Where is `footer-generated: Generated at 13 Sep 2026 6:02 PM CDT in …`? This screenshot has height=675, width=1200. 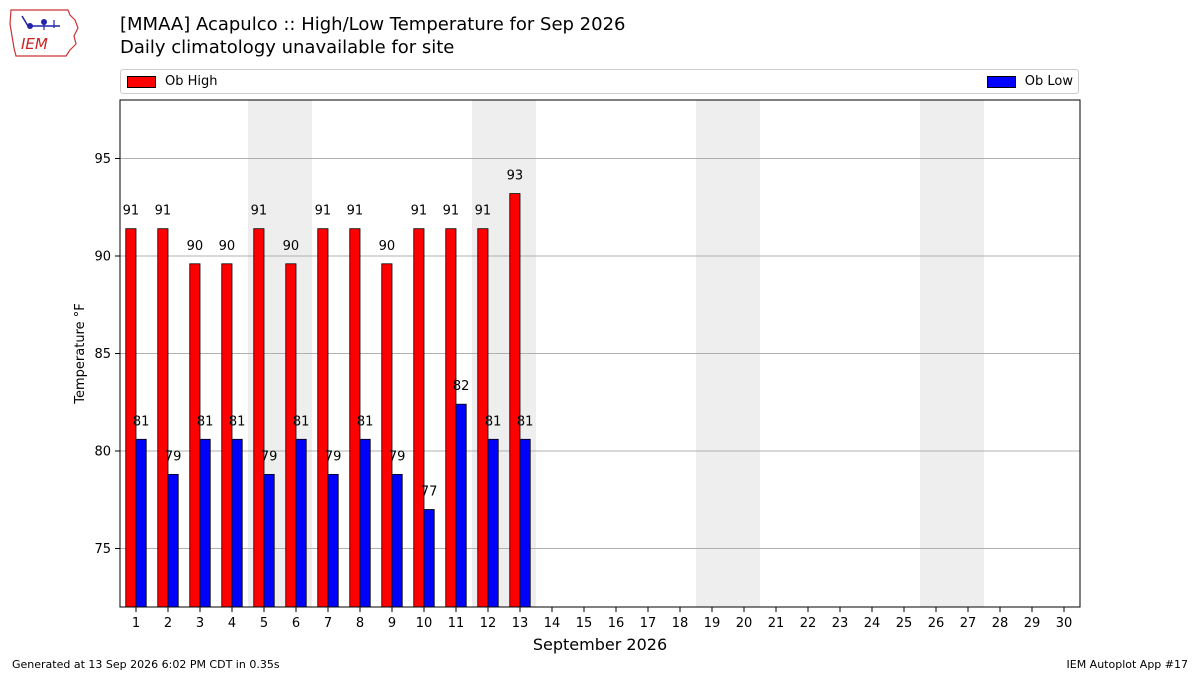 footer-generated: Generated at 13 Sep 2026 6:02 PM CDT in … is located at coordinates (146, 664).